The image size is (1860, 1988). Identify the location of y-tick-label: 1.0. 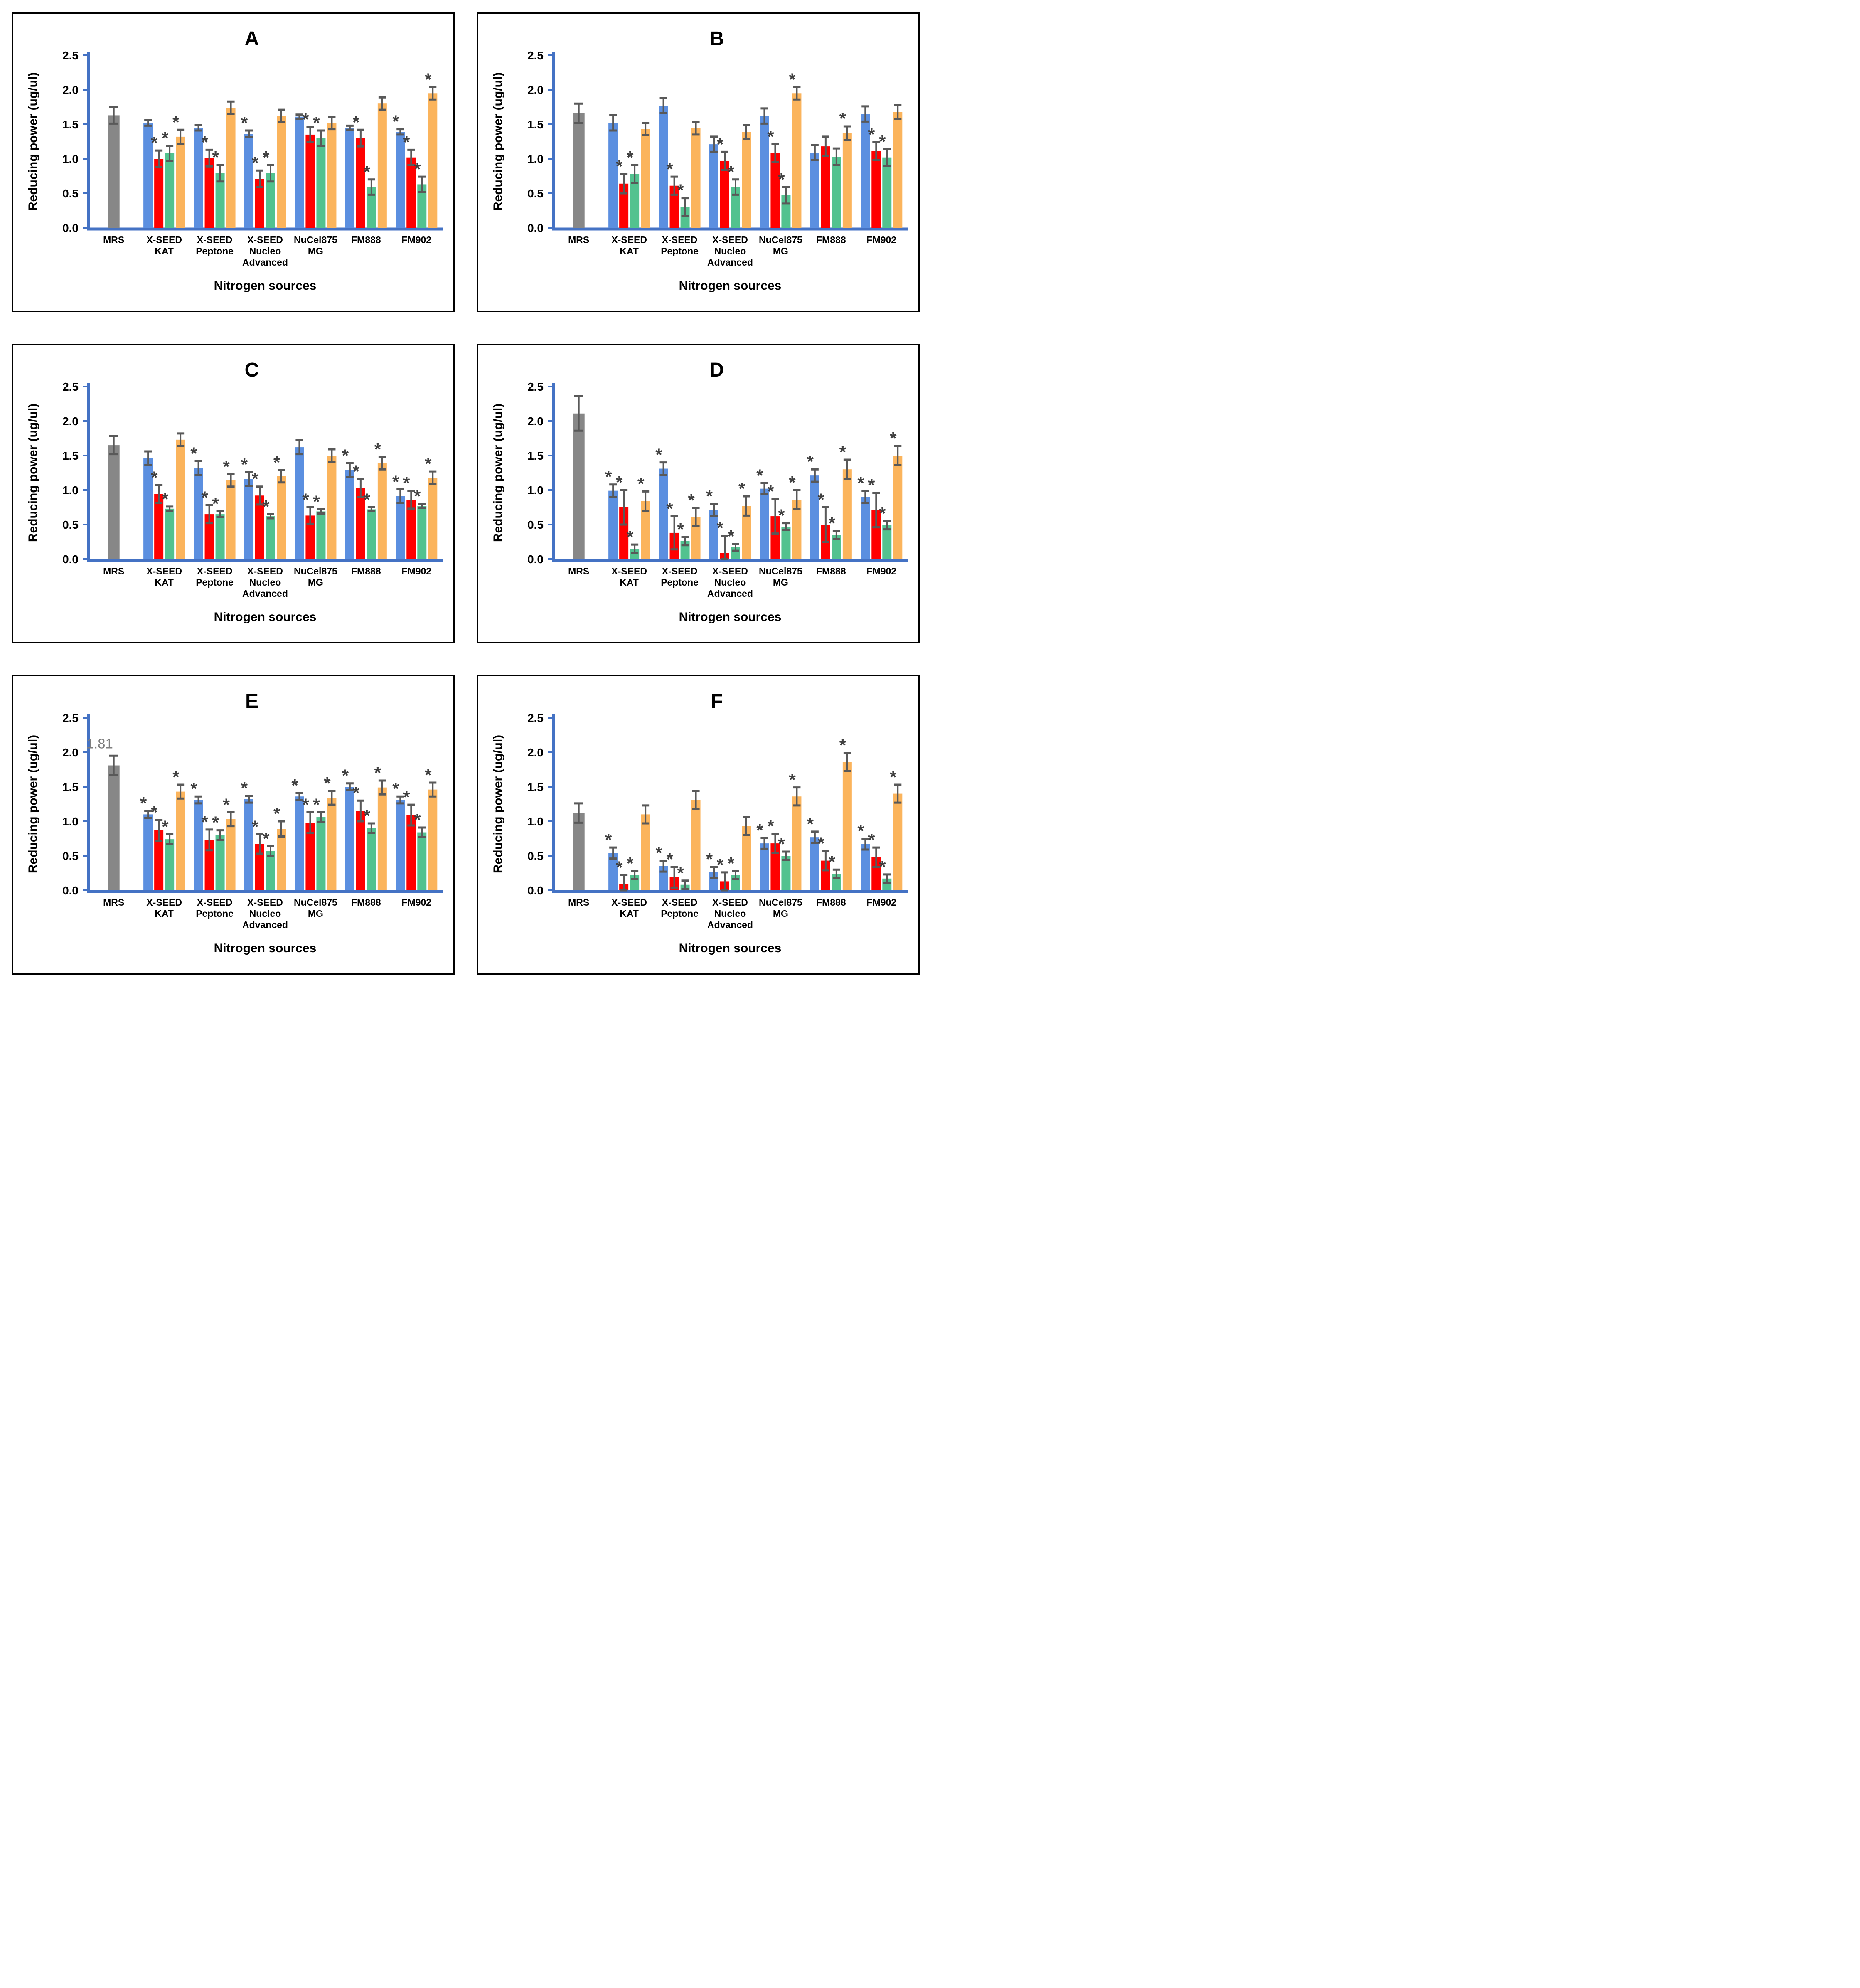
(535, 159).